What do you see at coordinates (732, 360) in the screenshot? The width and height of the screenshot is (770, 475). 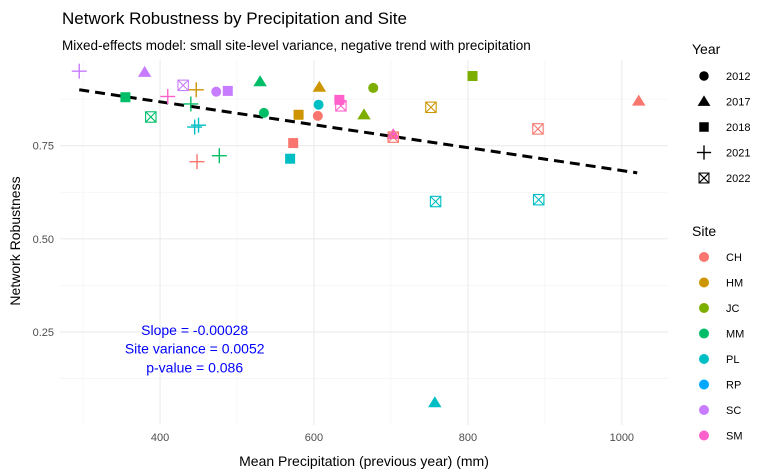 I see `legend-site-label: PL` at bounding box center [732, 360].